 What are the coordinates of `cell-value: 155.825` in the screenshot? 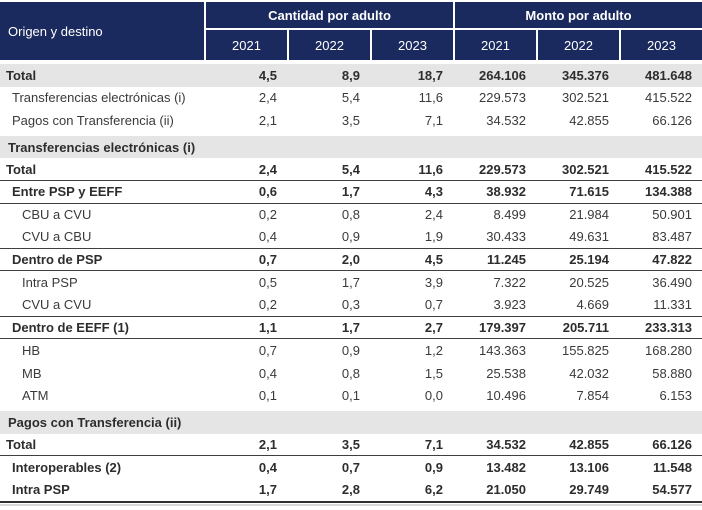 It's located at (585, 350).